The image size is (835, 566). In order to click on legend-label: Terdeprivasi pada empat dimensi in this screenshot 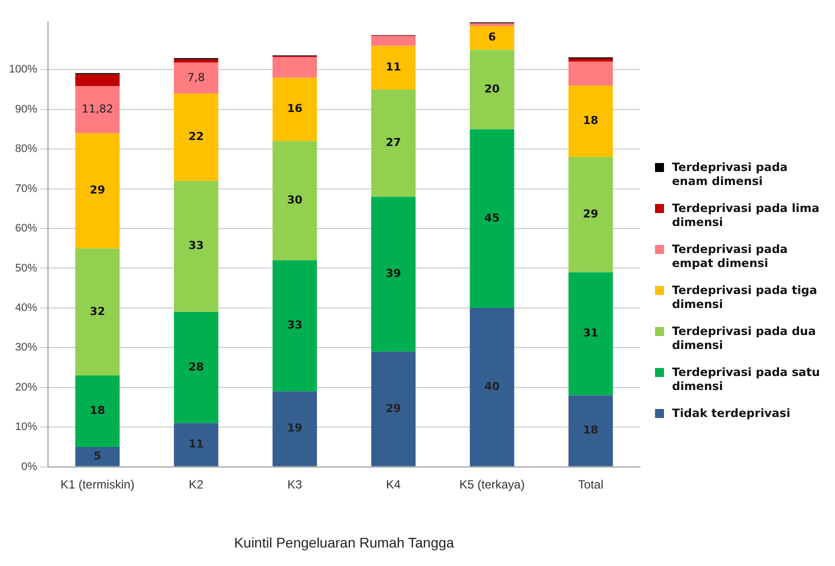, I will do `click(730, 256)`.